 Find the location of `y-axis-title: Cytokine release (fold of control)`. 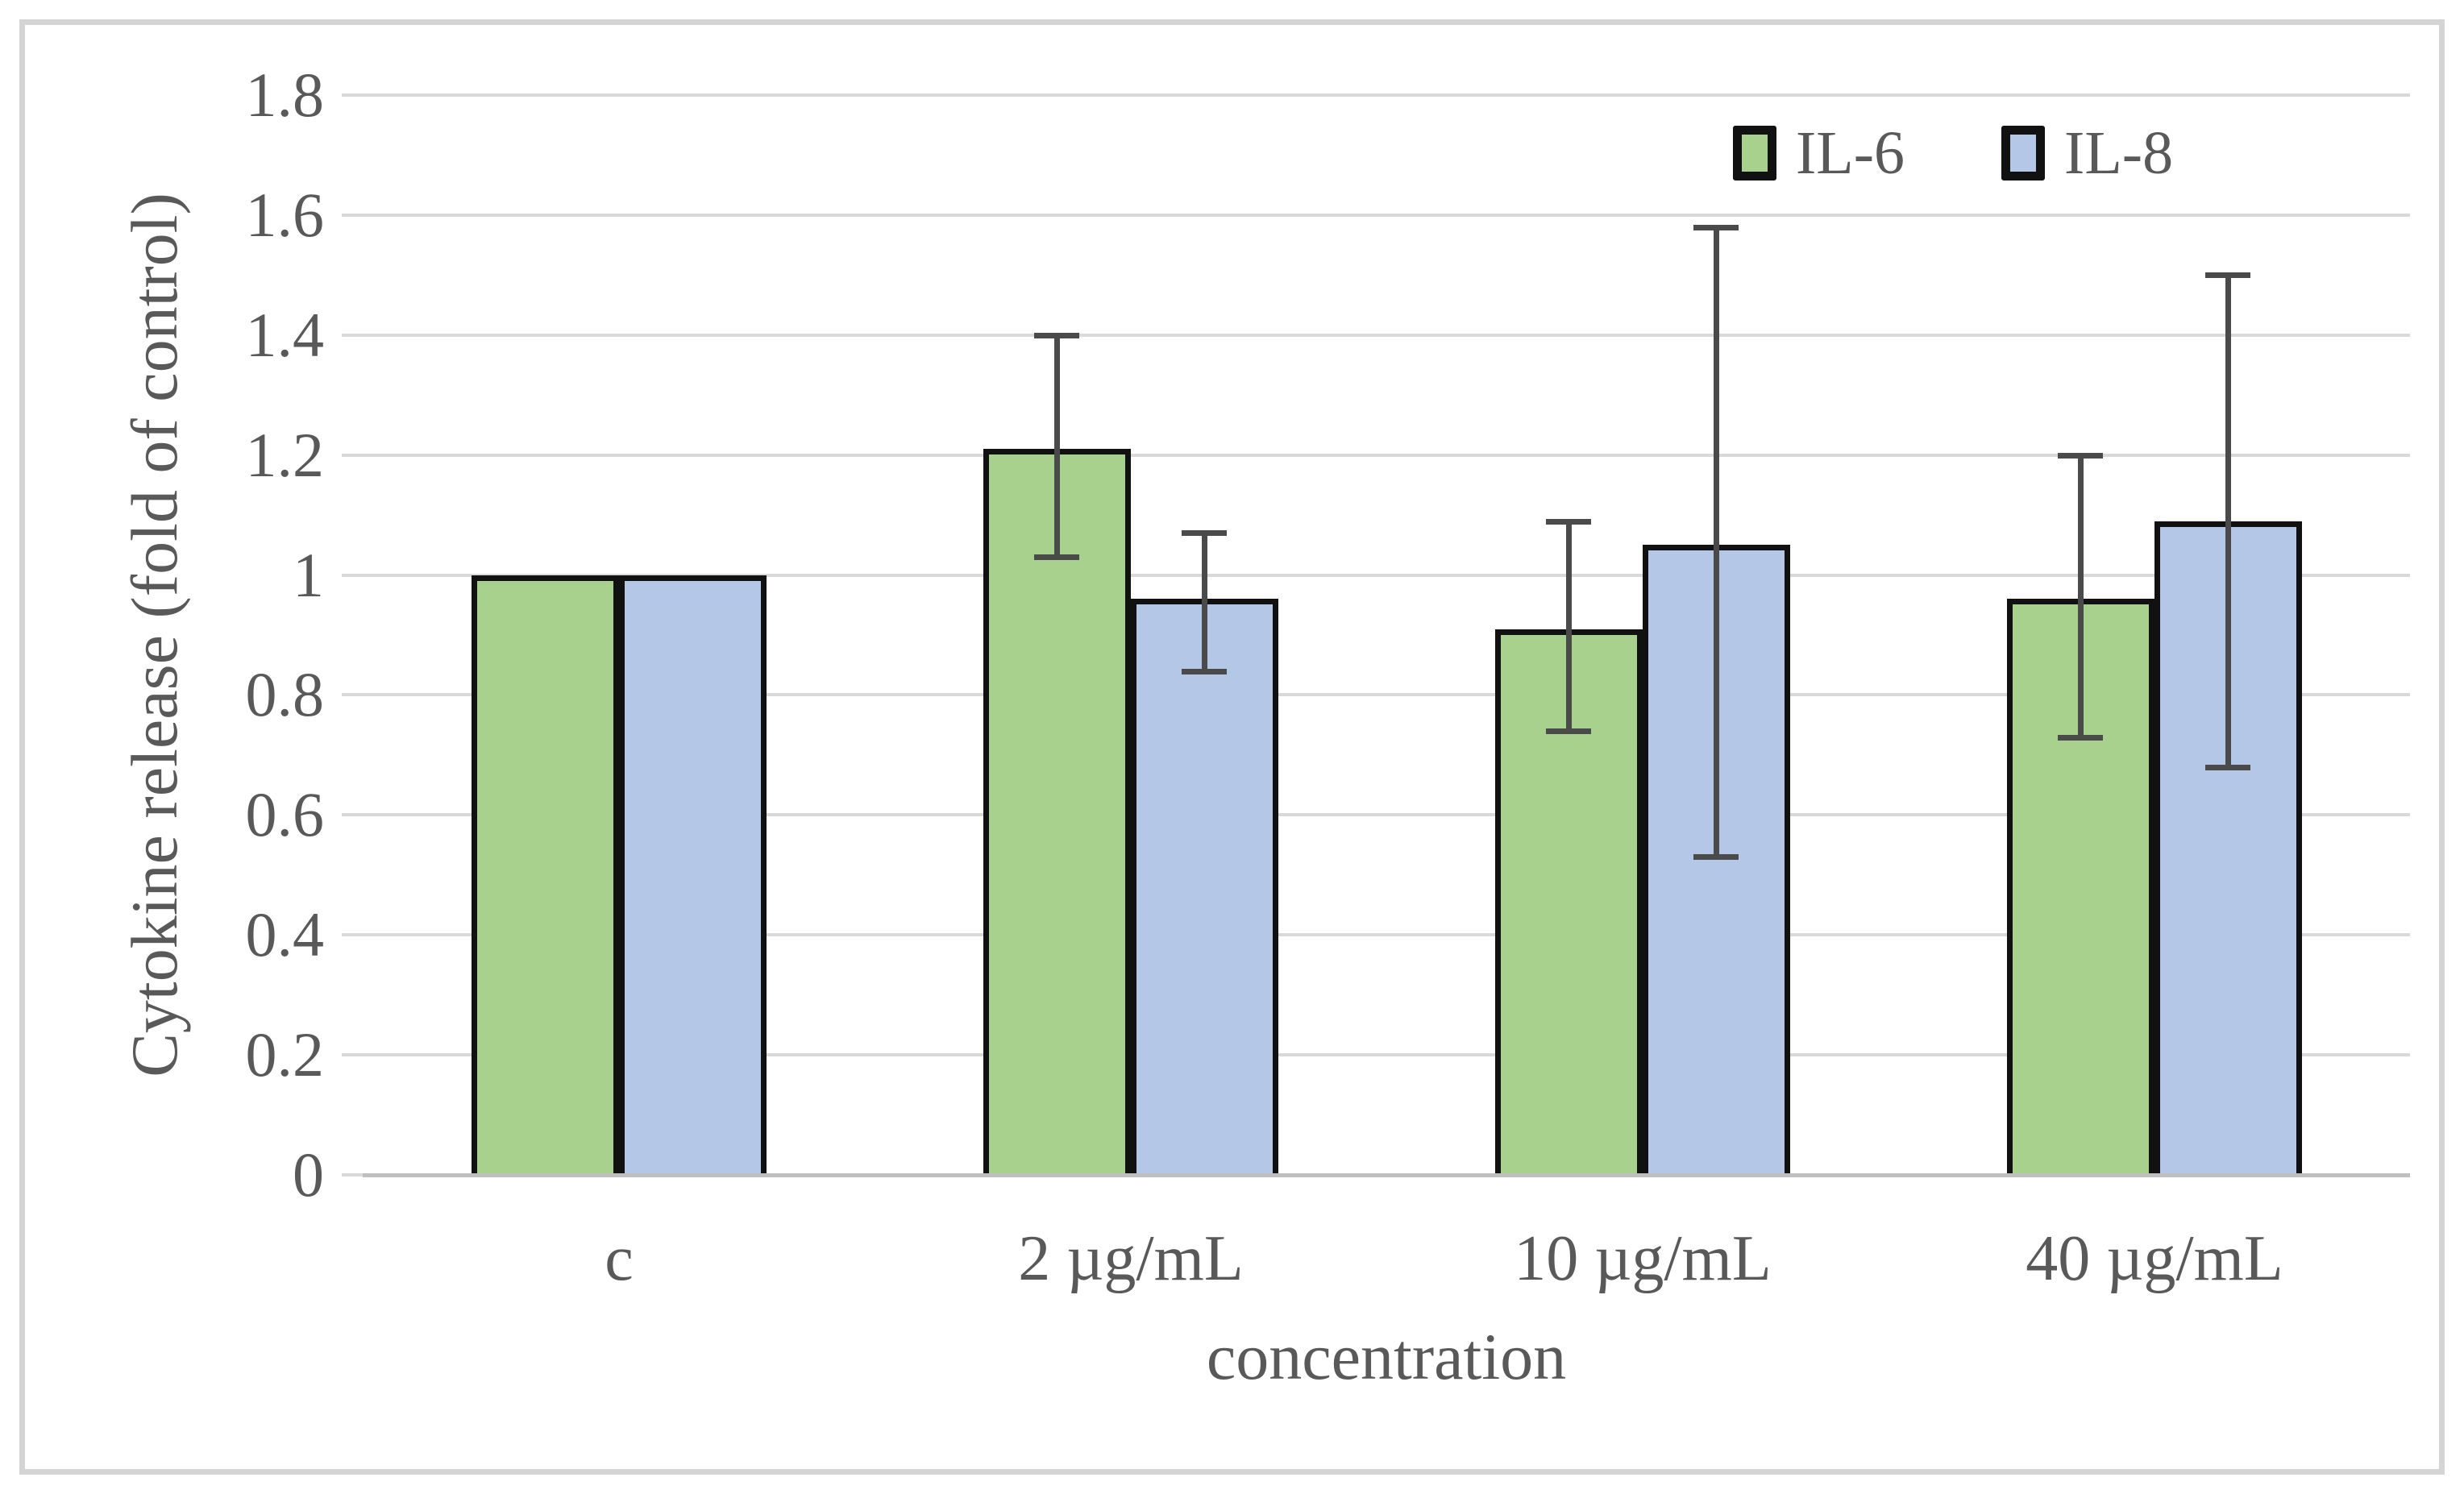

y-axis-title: Cytokine release (fold of control) is located at coordinates (155, 635).